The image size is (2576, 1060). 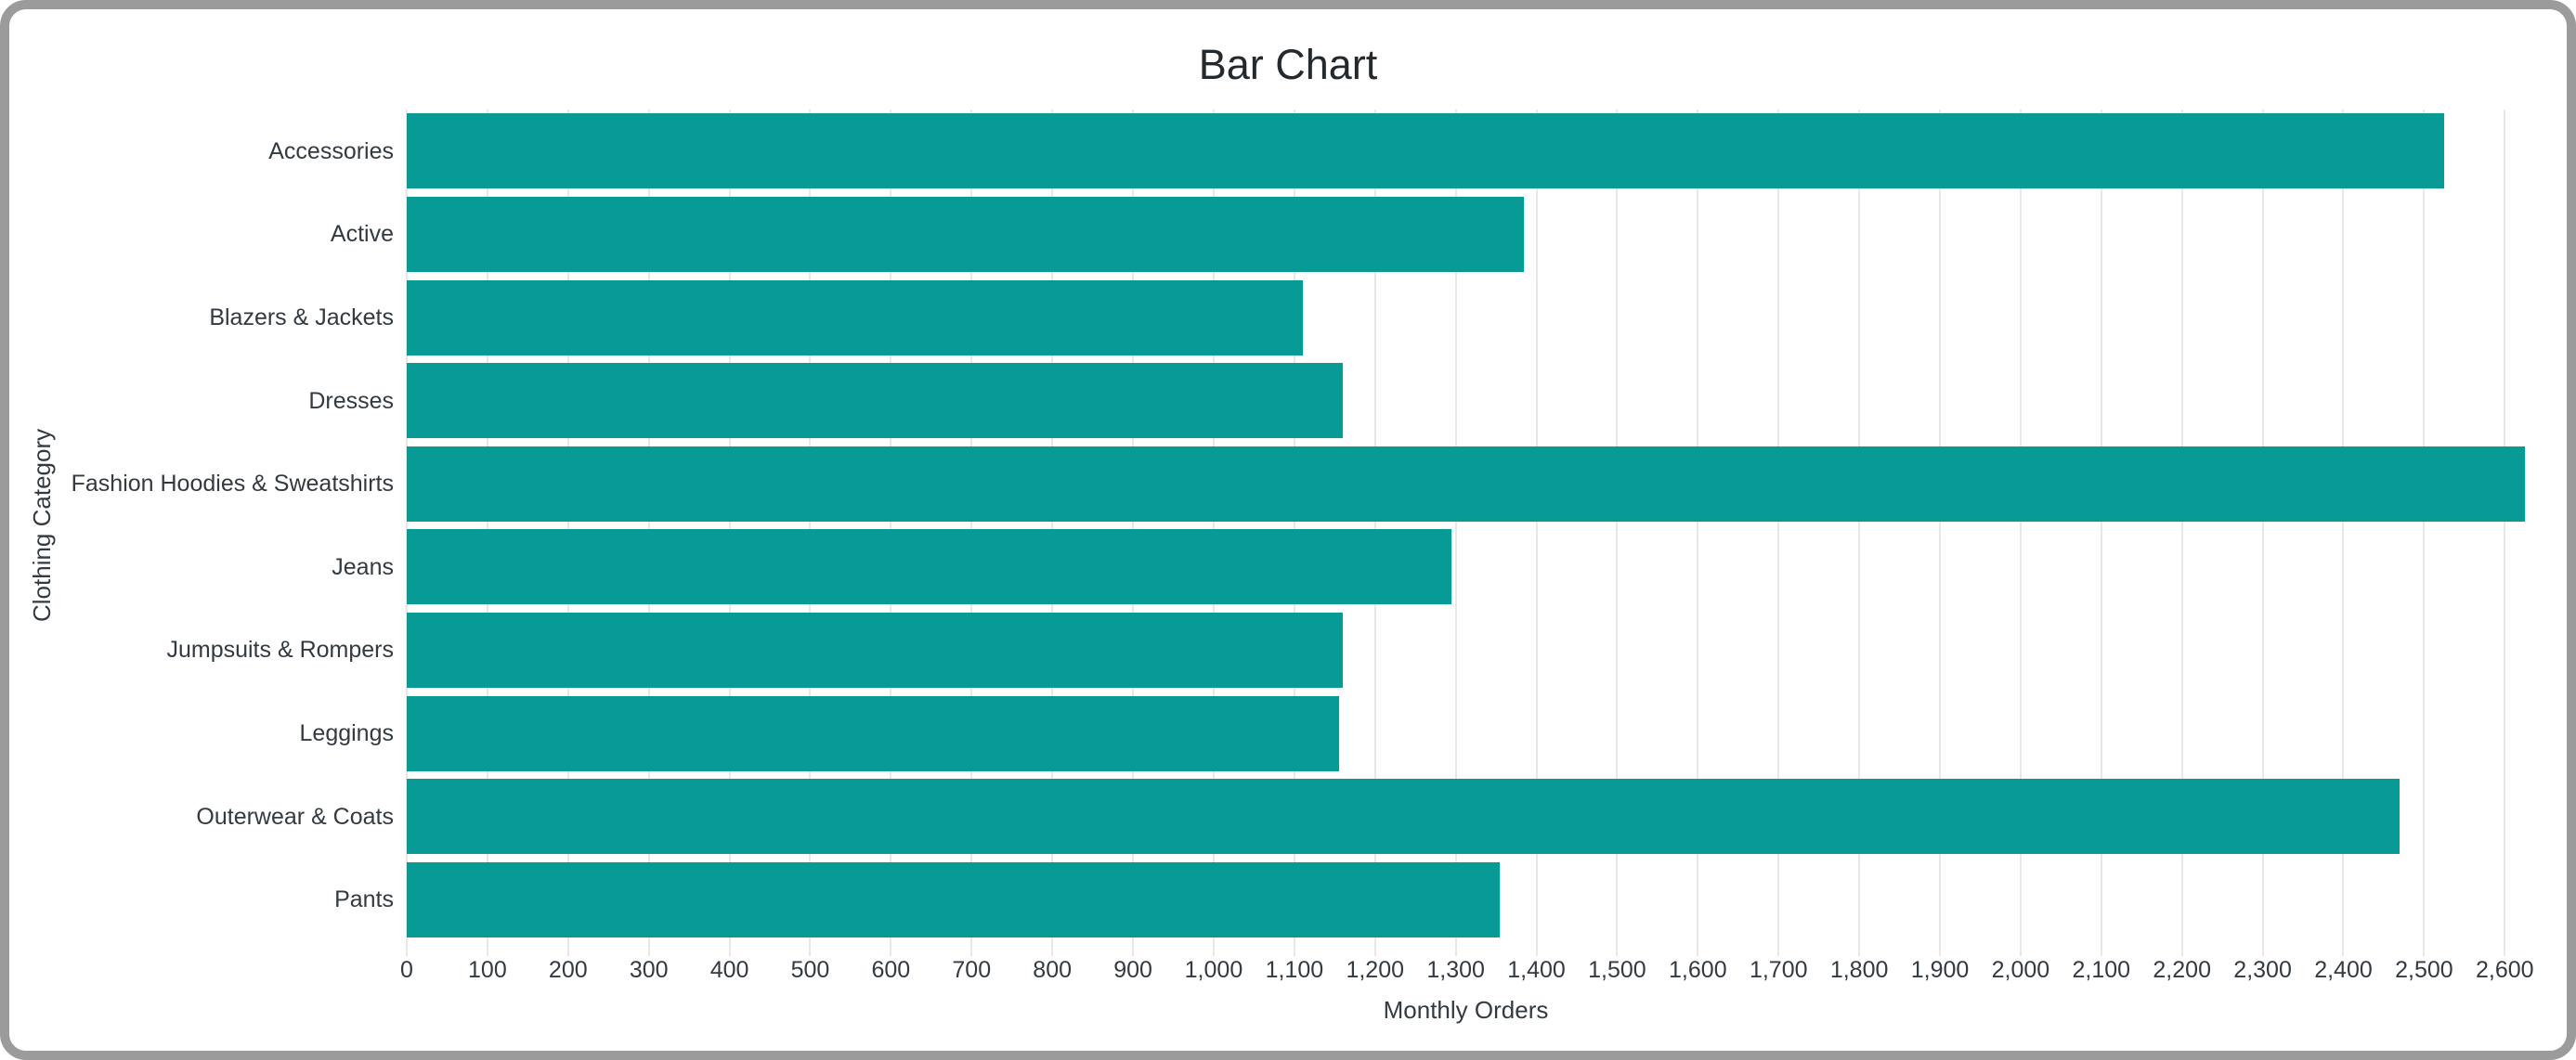 What do you see at coordinates (2344, 970) in the screenshot?
I see `x-tick-label-2400: 2,400` at bounding box center [2344, 970].